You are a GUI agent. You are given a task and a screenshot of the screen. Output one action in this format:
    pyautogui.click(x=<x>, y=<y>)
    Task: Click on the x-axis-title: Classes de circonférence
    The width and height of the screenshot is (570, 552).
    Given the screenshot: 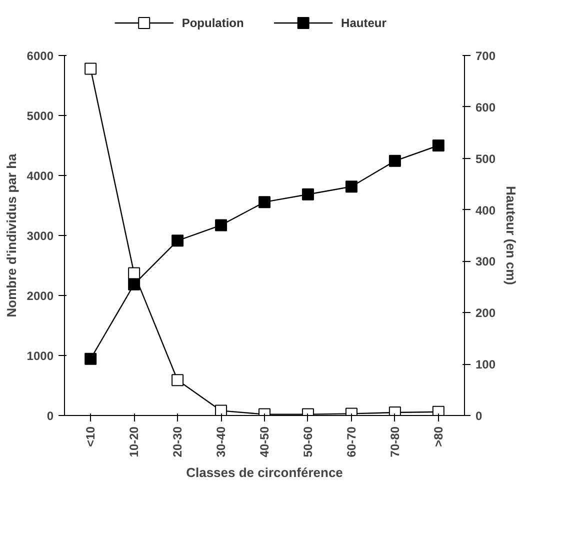 What is the action you would take?
    pyautogui.click(x=264, y=472)
    